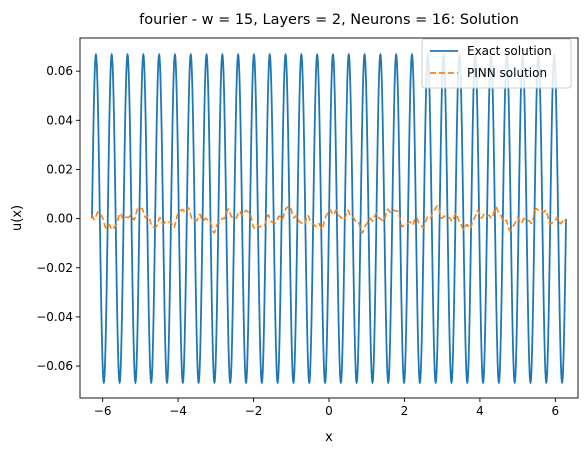 This screenshot has height=455, width=587. Describe the element at coordinates (54, 268) in the screenshot. I see `y-tick-label: −0.02` at that location.